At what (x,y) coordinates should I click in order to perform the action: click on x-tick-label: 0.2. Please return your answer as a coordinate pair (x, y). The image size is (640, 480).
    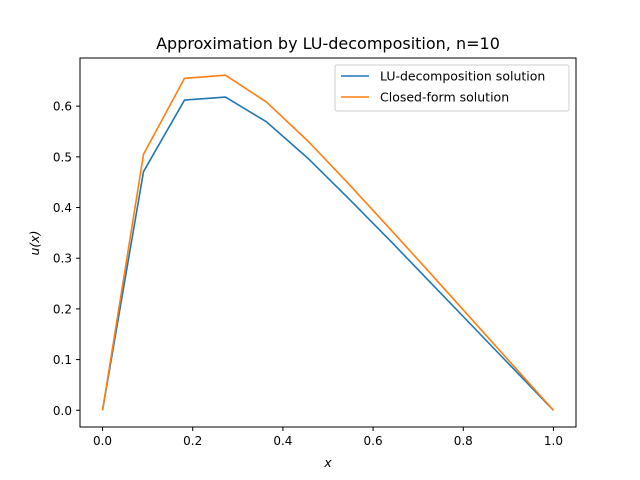
    Looking at the image, I should click on (192, 441).